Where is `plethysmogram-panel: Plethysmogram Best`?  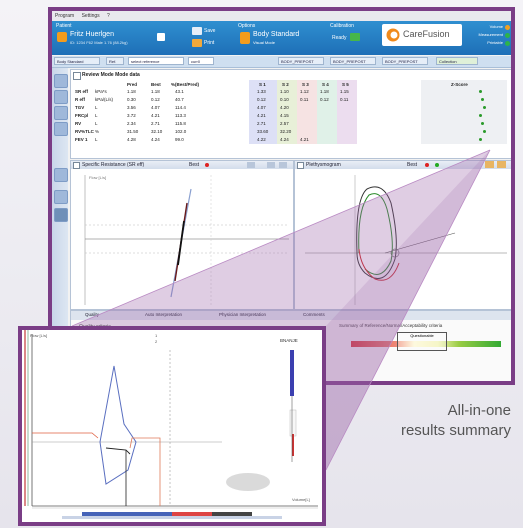 plethysmogram-panel: Plethysmogram Best is located at coordinates (402, 235).